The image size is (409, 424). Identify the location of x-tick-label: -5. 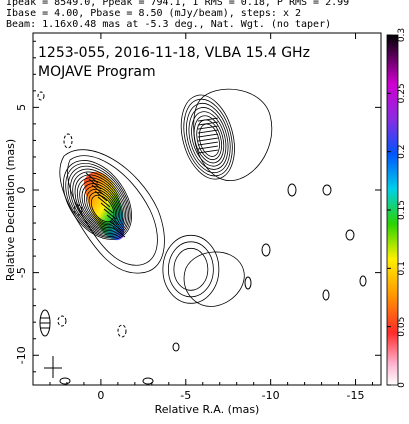
(185, 395).